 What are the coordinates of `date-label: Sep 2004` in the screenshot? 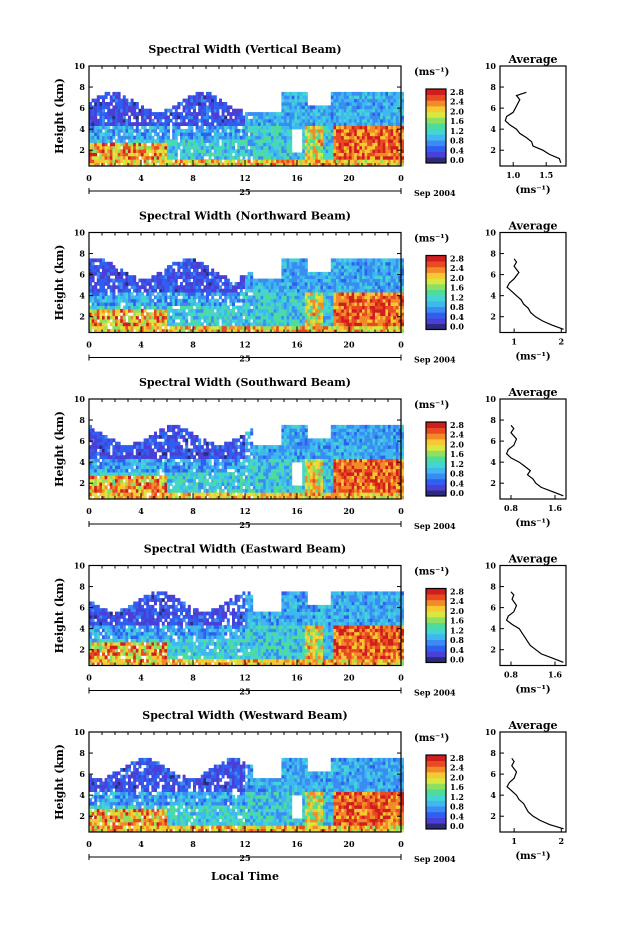 It's located at (435, 193).